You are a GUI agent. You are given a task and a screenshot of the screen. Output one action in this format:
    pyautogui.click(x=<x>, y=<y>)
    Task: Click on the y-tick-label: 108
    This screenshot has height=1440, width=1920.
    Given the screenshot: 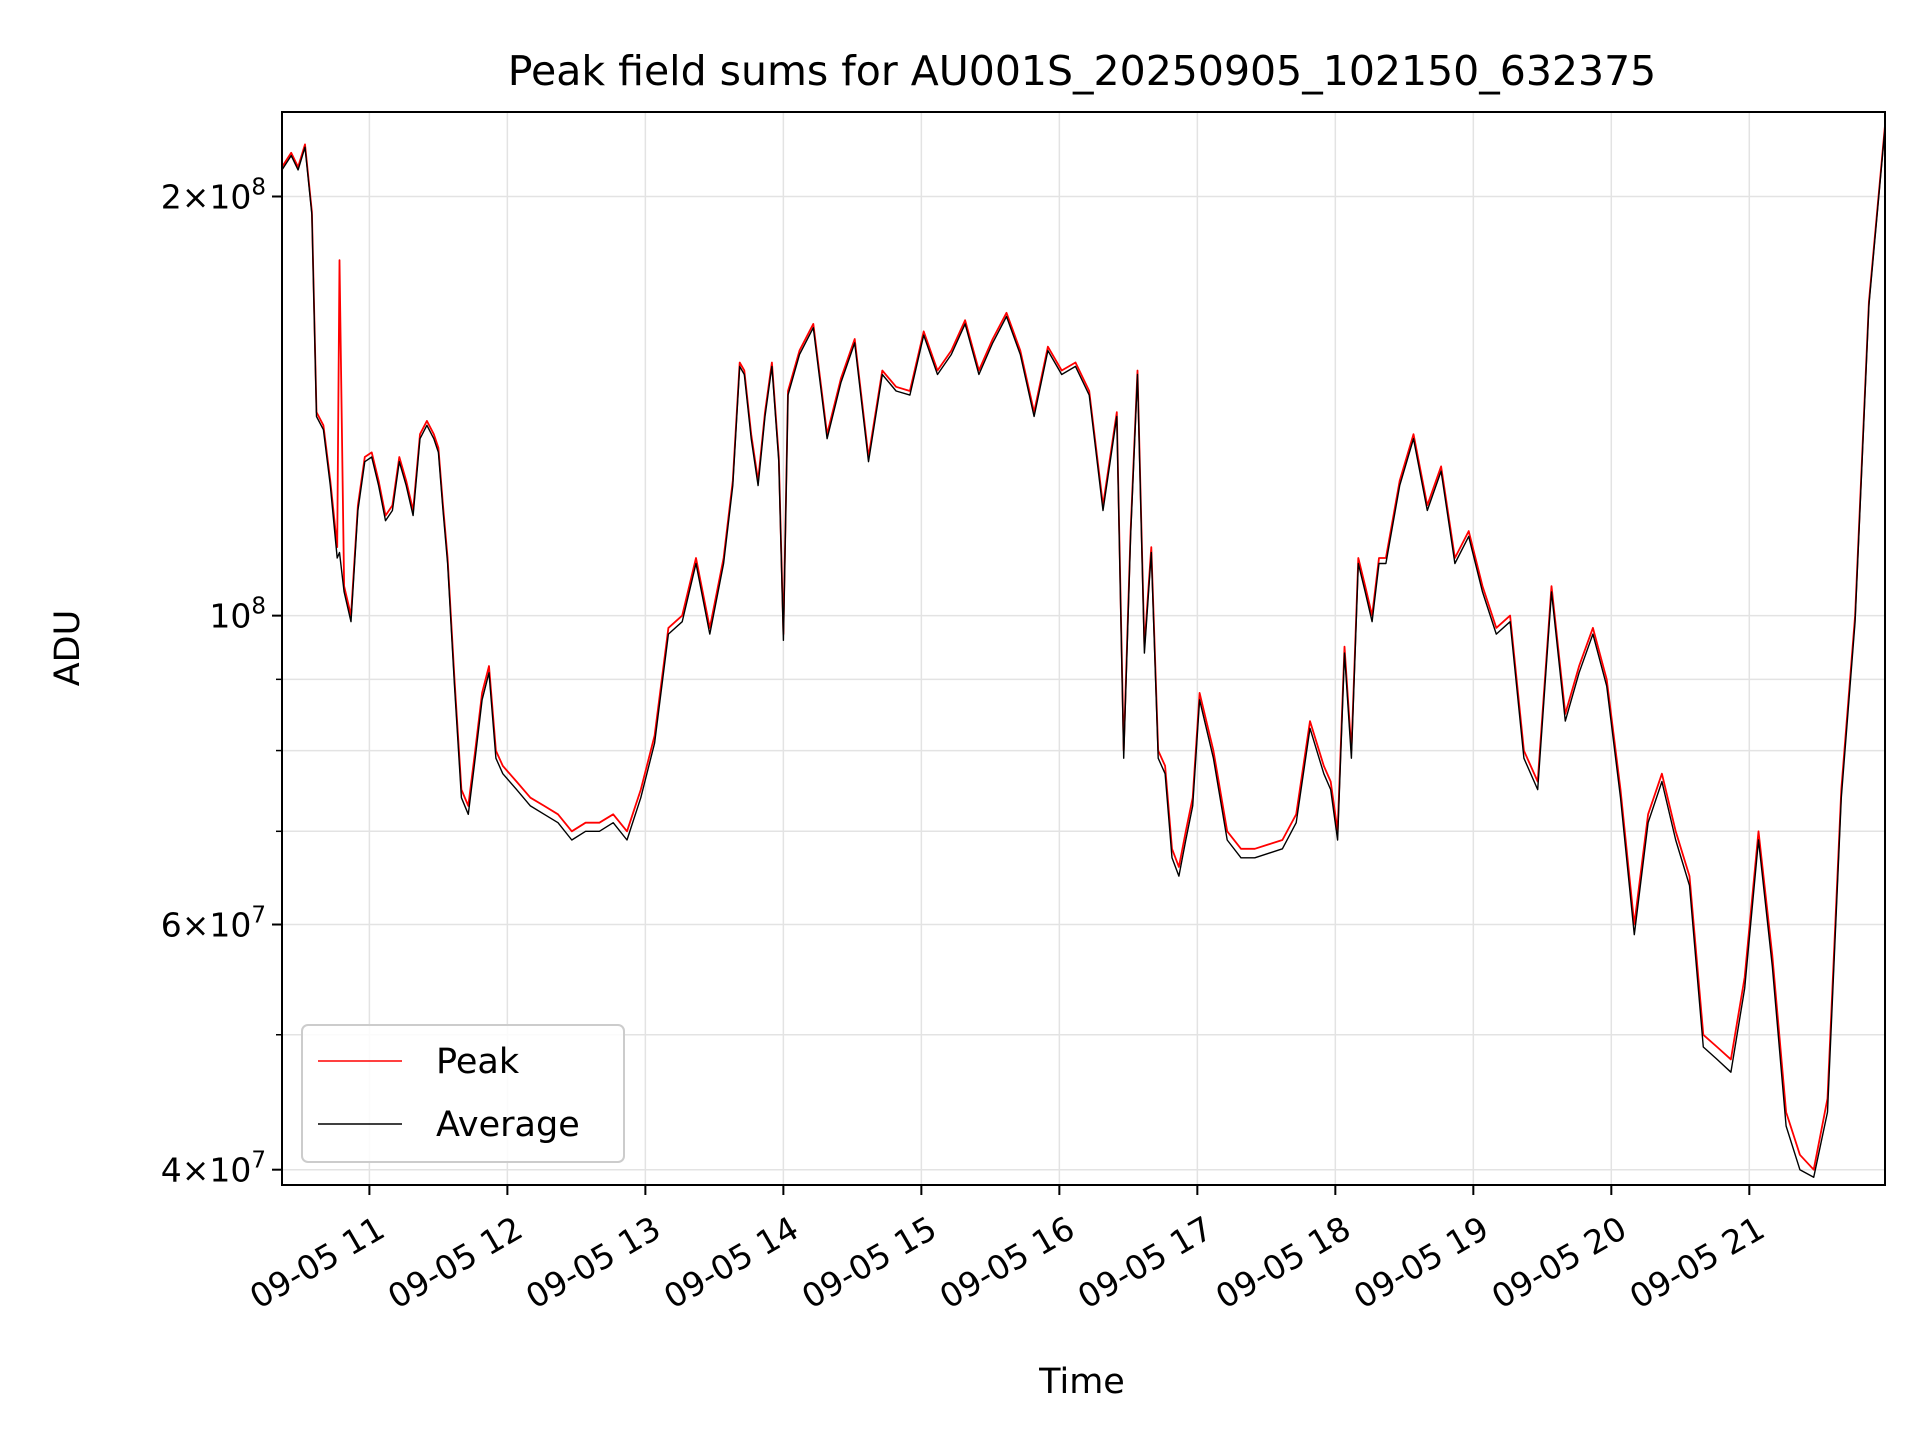 What is the action you would take?
    pyautogui.click(x=237, y=615)
    